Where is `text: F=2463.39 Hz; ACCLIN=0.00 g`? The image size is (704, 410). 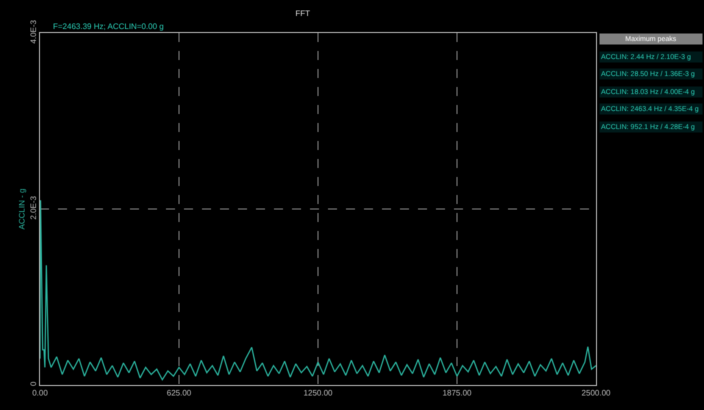
text: F=2463.39 Hz; ACCLIN=0.00 g is located at coordinates (108, 26).